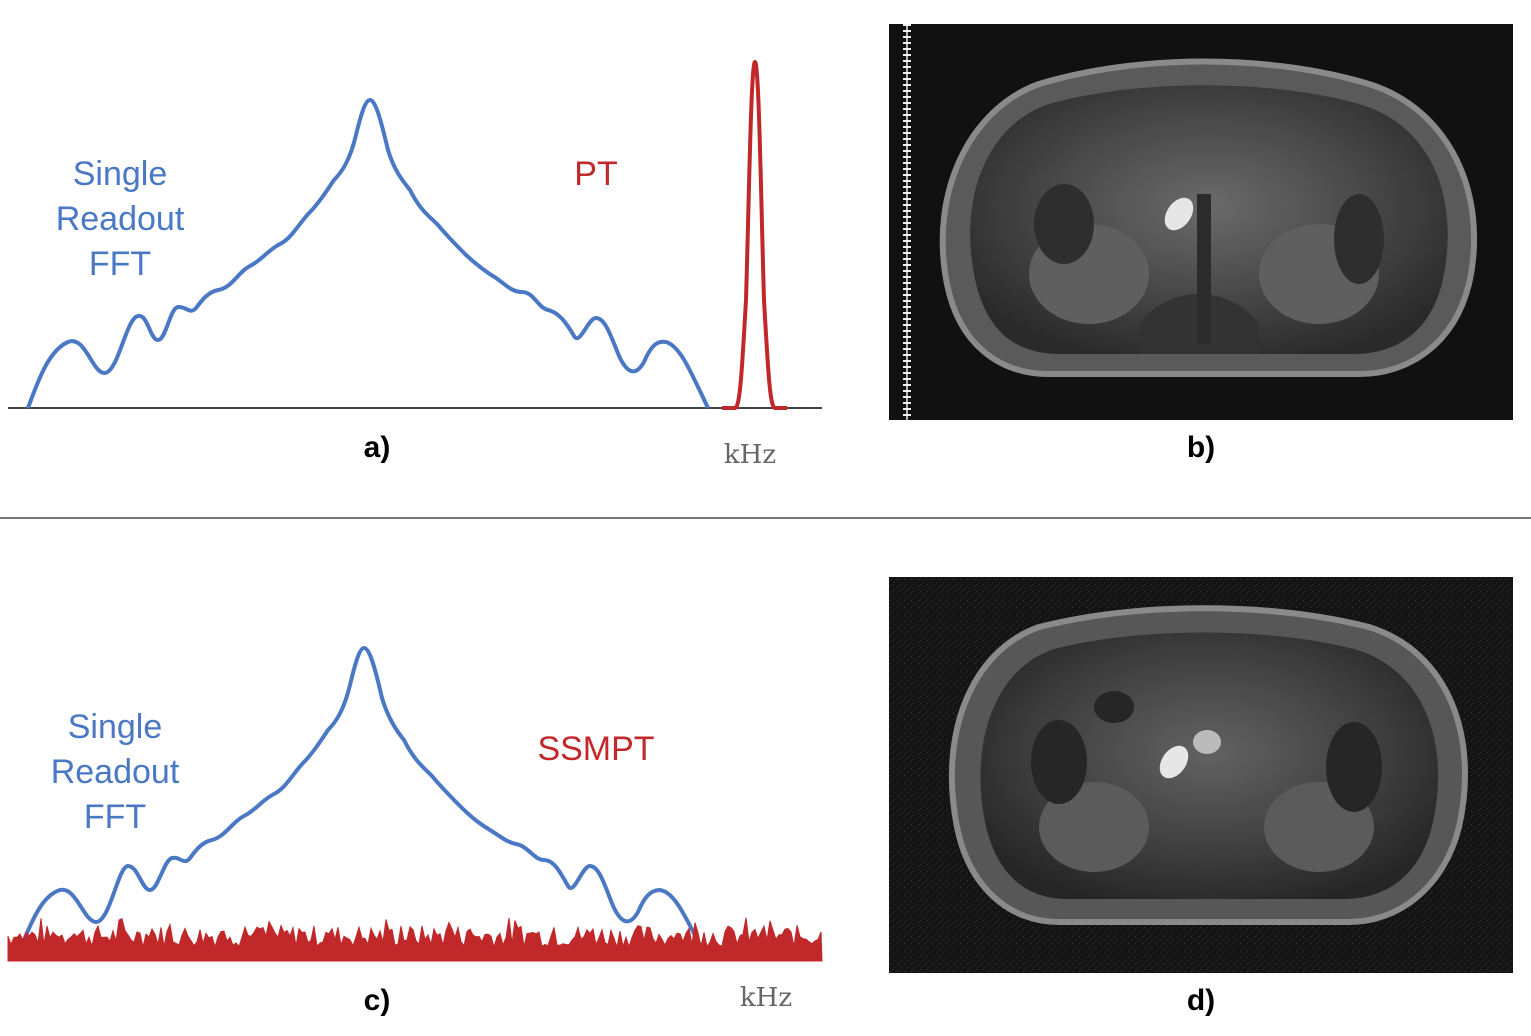 This screenshot has height=1036, width=1531. What do you see at coordinates (361, 795) in the screenshot?
I see `bottom-fft-curve` at bounding box center [361, 795].